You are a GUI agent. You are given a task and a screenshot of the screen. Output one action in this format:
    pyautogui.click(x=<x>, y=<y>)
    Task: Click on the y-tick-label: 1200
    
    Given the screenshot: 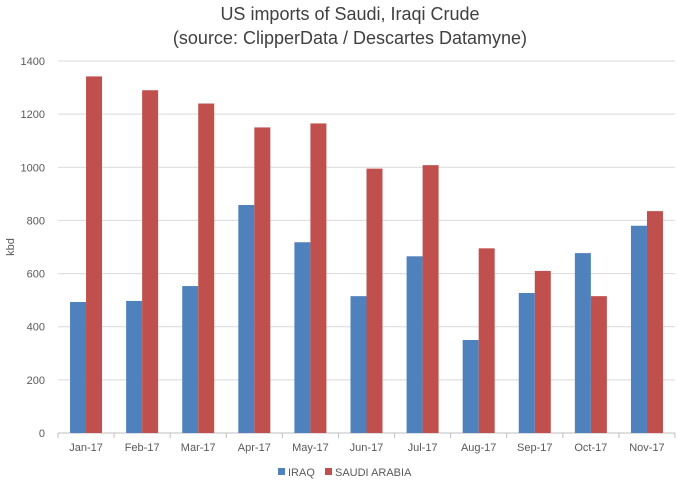 What is the action you would take?
    pyautogui.click(x=33, y=115)
    